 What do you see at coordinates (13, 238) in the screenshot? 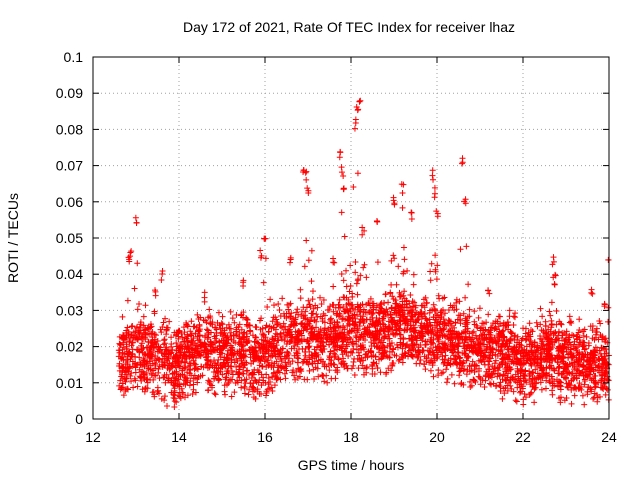
I see `y-axis-label: ROTI / TECUs` at bounding box center [13, 238].